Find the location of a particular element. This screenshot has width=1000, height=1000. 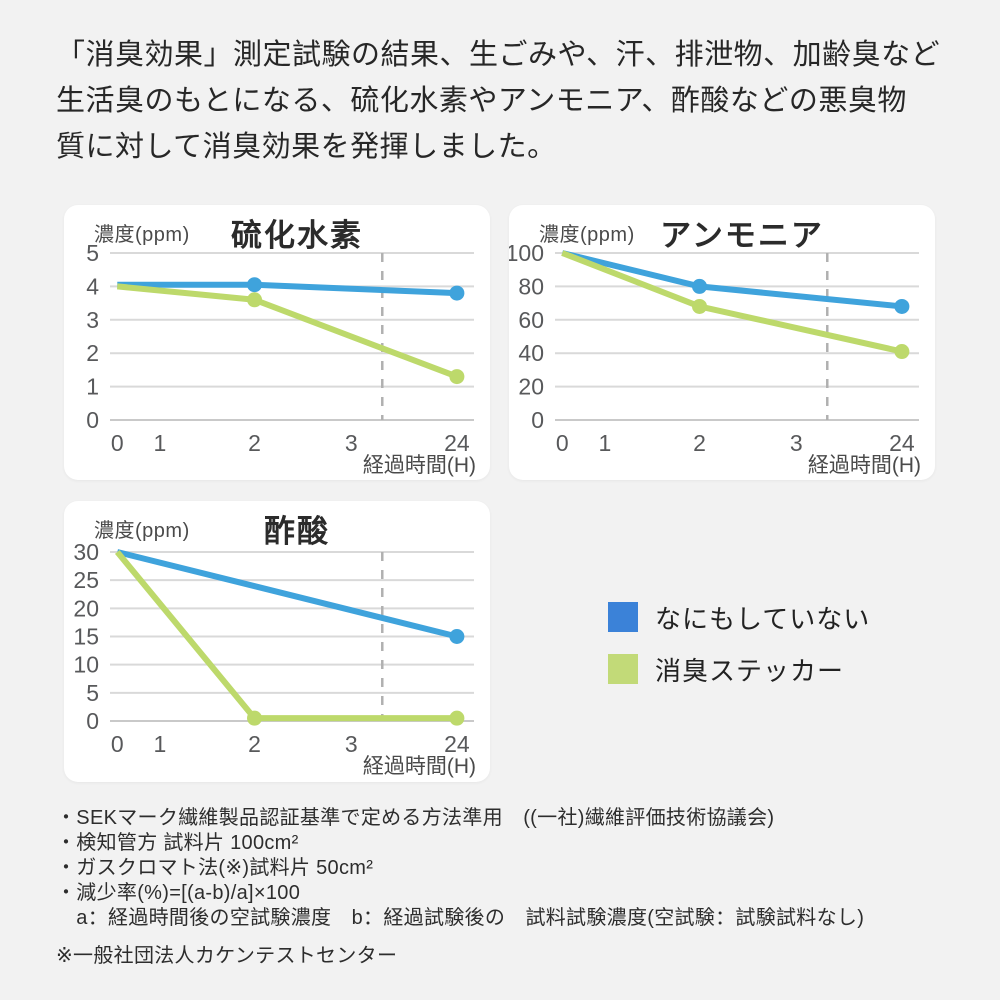

chart-card-acetic-acid: 濃度(ppm) 酢酸 0 5 10 15 20 25 30 0 1 2 3 24 経過時間(H) is located at coordinates (277, 641).